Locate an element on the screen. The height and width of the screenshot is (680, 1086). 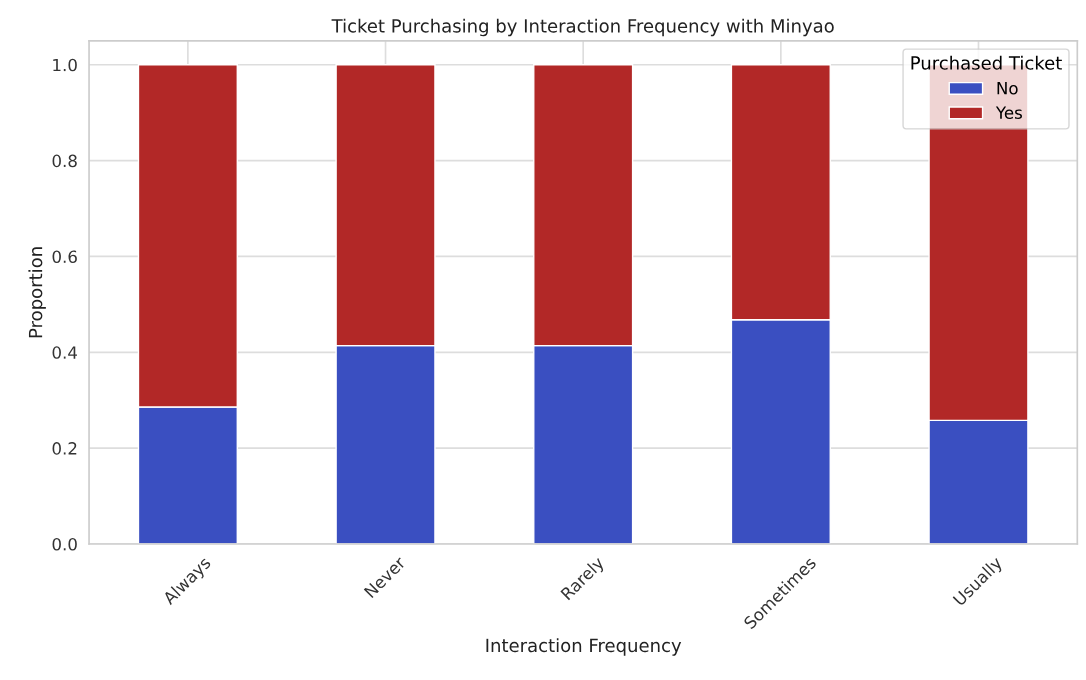
y-tick-label: 0.0 is located at coordinates (64, 544).